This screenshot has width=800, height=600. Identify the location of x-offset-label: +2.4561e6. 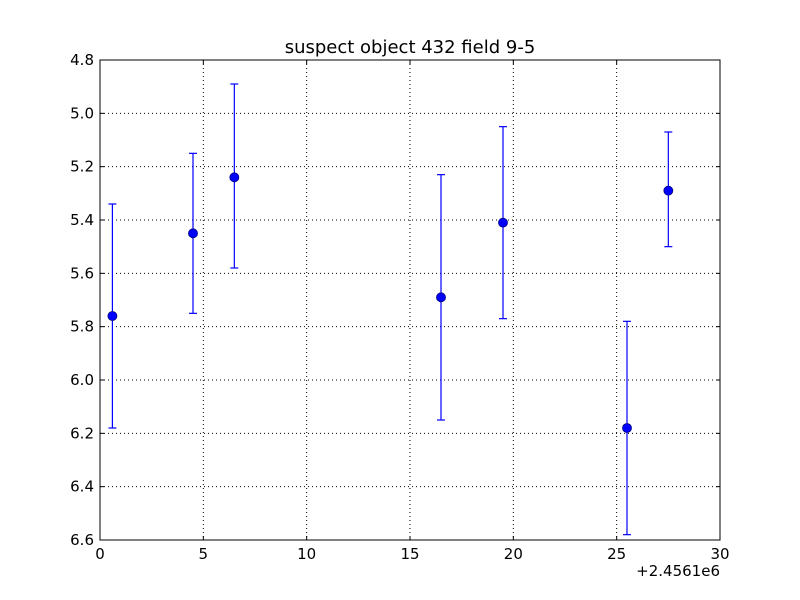
(678, 571).